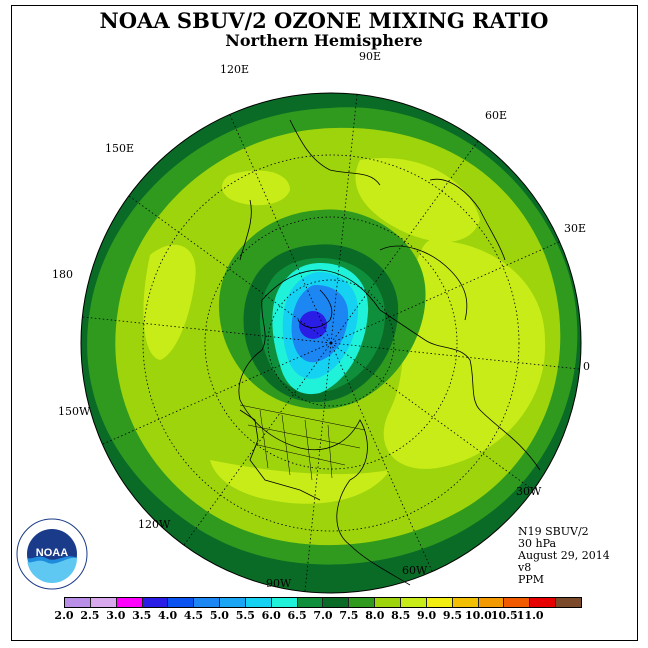 This screenshot has height=648, width=648. I want to click on colorbar-tick-label: 11.0, so click(530, 615).